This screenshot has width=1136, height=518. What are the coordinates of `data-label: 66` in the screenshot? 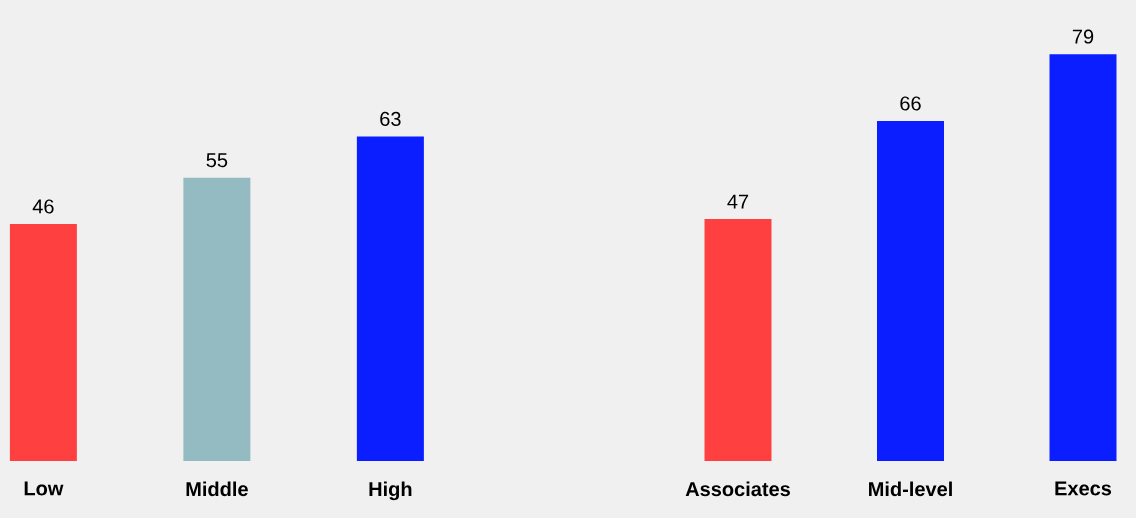 It's located at (910, 103).